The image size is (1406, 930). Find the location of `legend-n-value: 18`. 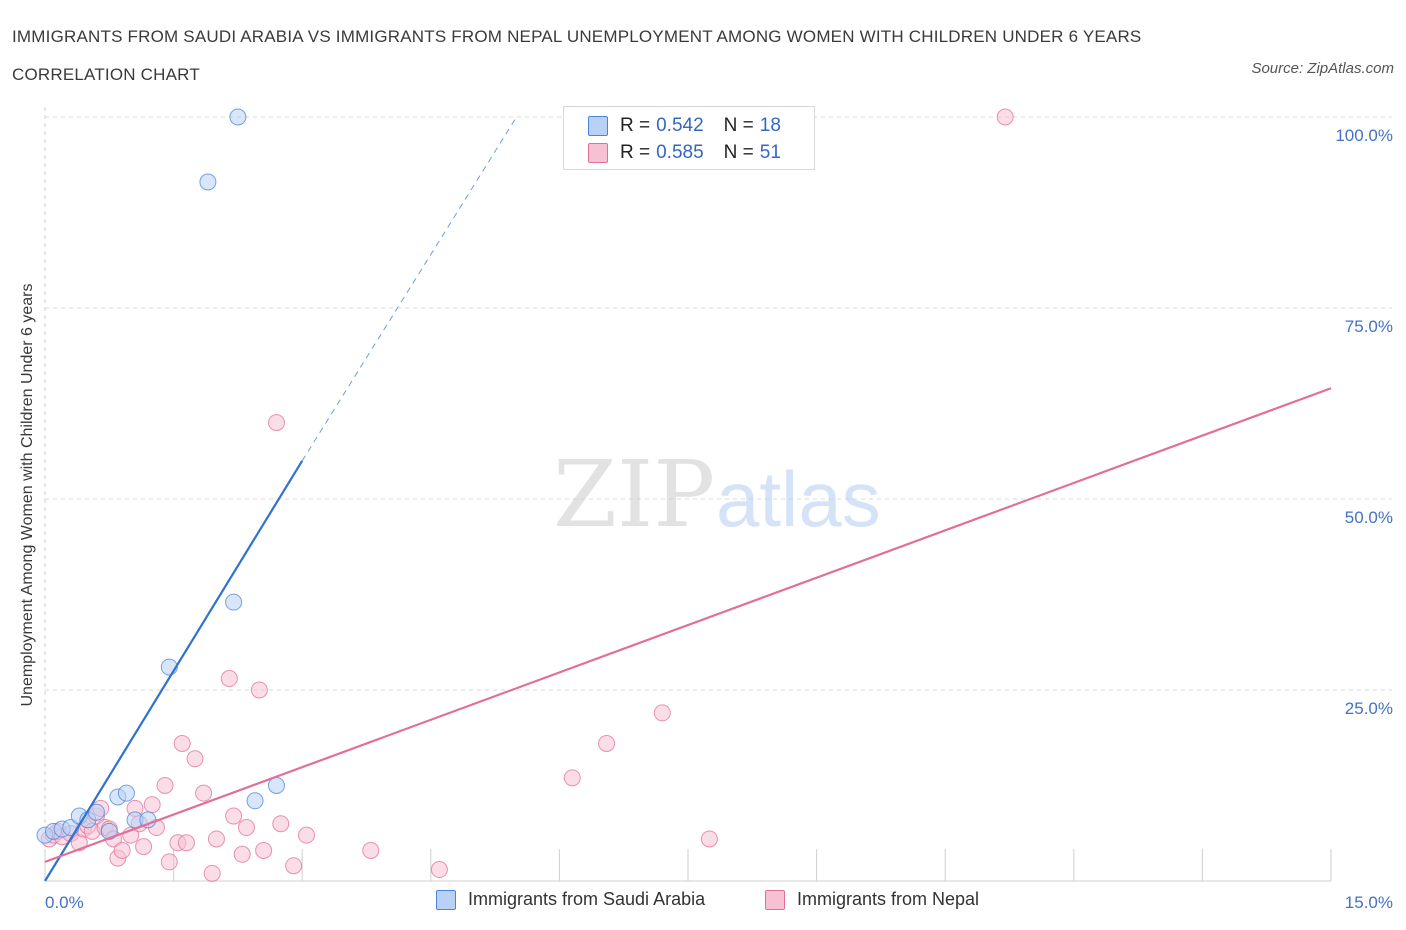

legend-n-value: 18 is located at coordinates (770, 125).